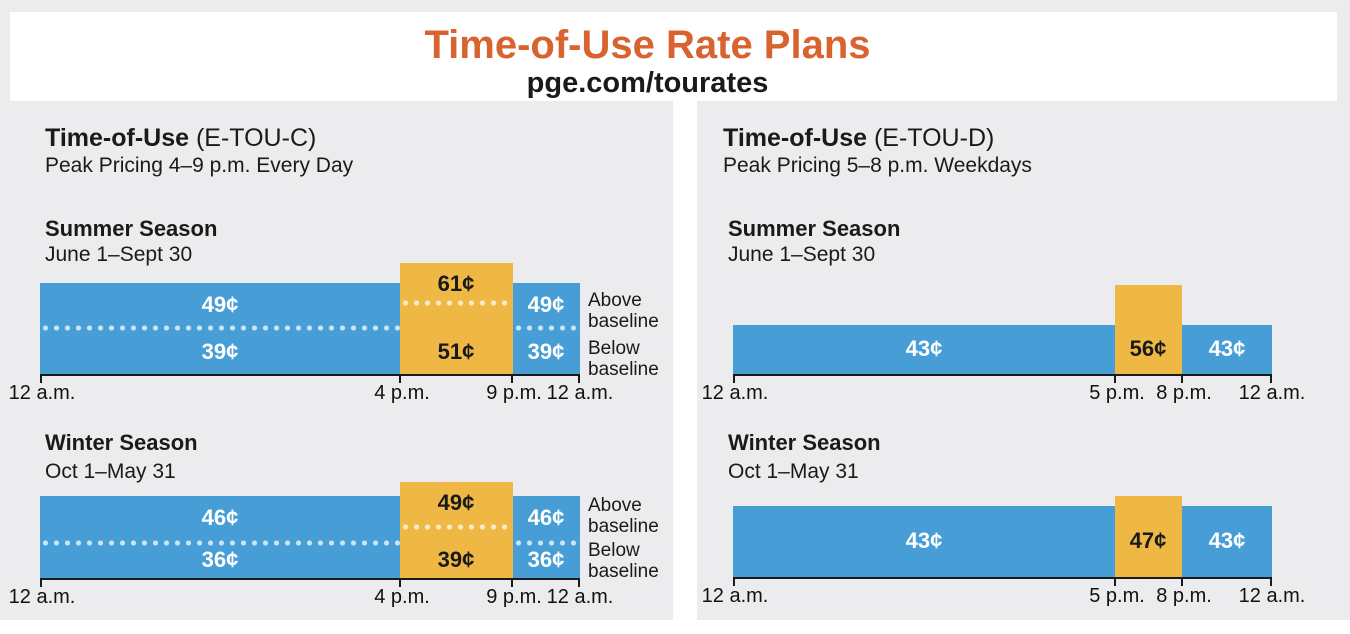  I want to click on plan-title-etou-c: Time-of-Use (E-TOU-C), so click(180, 138).